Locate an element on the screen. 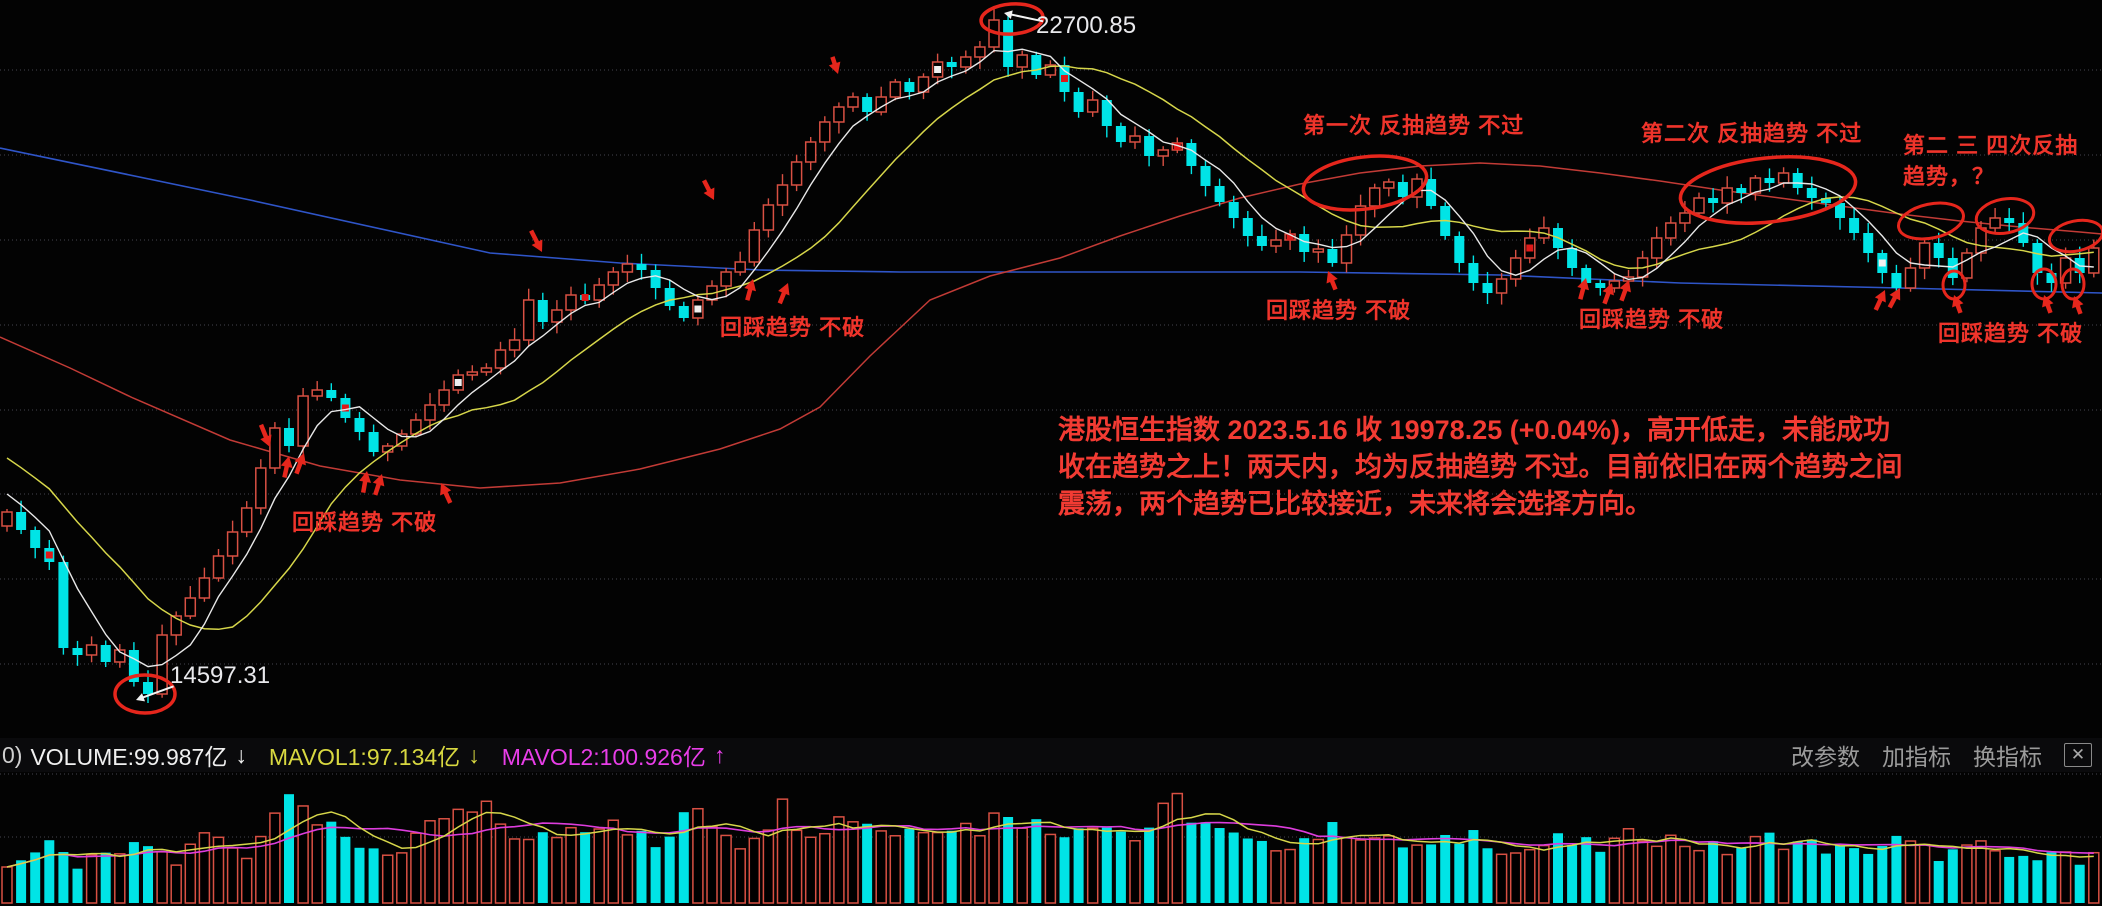 Image resolution: width=2102 pixels, height=906 pixels. indicator-toolbar: 改参数 加指标 换指标 ✕ is located at coordinates (1941, 755).